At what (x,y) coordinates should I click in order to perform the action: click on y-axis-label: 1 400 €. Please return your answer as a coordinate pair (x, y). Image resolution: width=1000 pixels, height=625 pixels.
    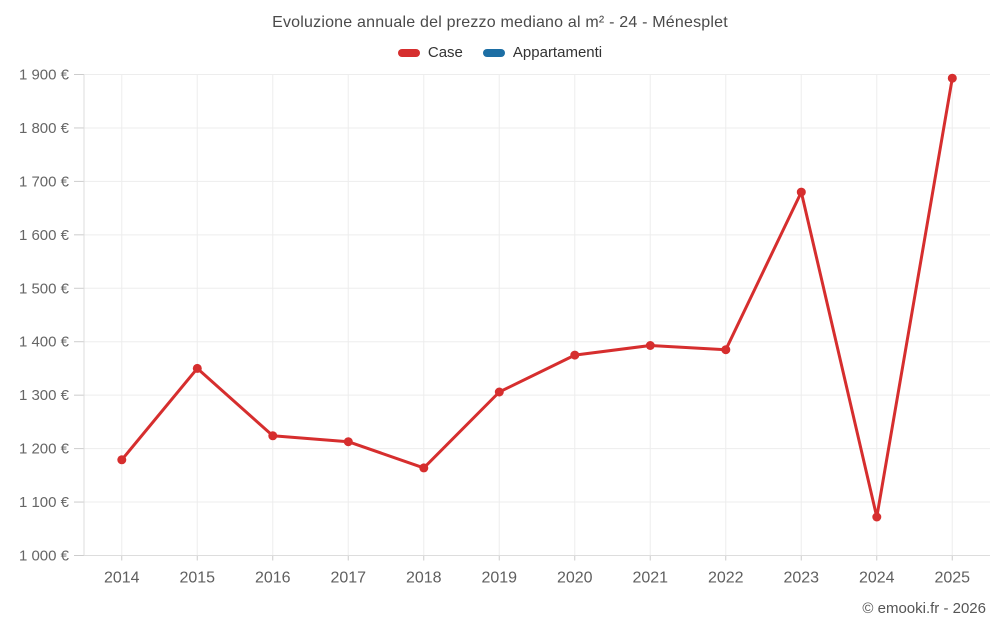
    Looking at the image, I should click on (44, 342).